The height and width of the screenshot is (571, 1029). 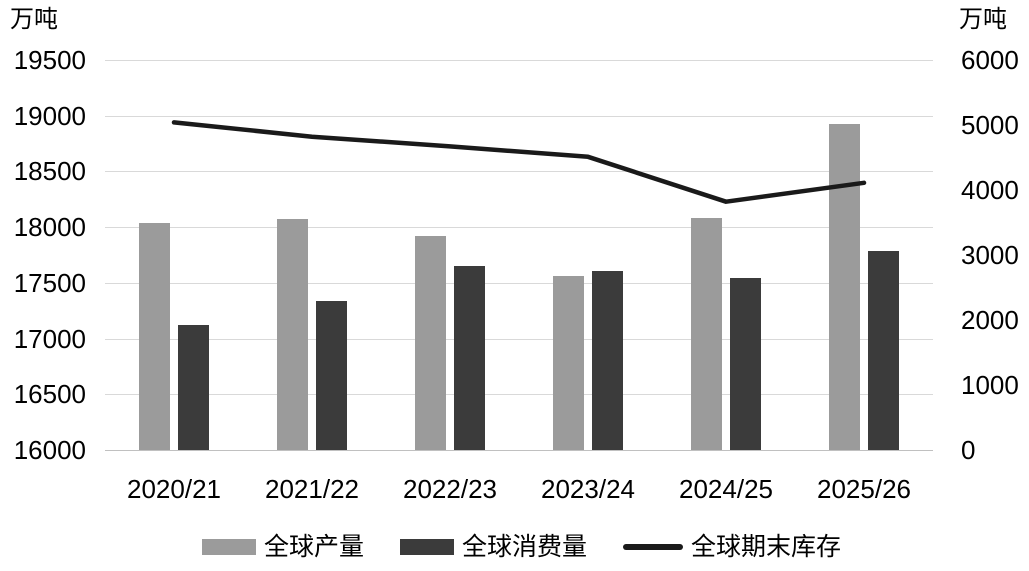 What do you see at coordinates (450, 489) in the screenshot?
I see `x-axis-category-label: 2022/23` at bounding box center [450, 489].